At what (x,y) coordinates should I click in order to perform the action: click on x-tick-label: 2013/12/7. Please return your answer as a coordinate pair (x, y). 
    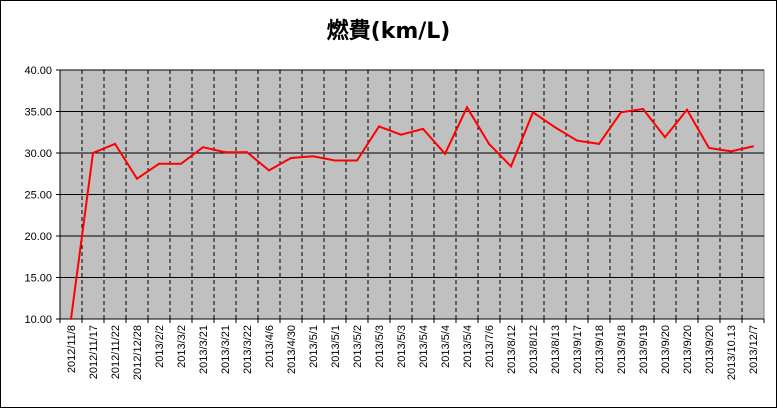
    Looking at the image, I should click on (754, 349).